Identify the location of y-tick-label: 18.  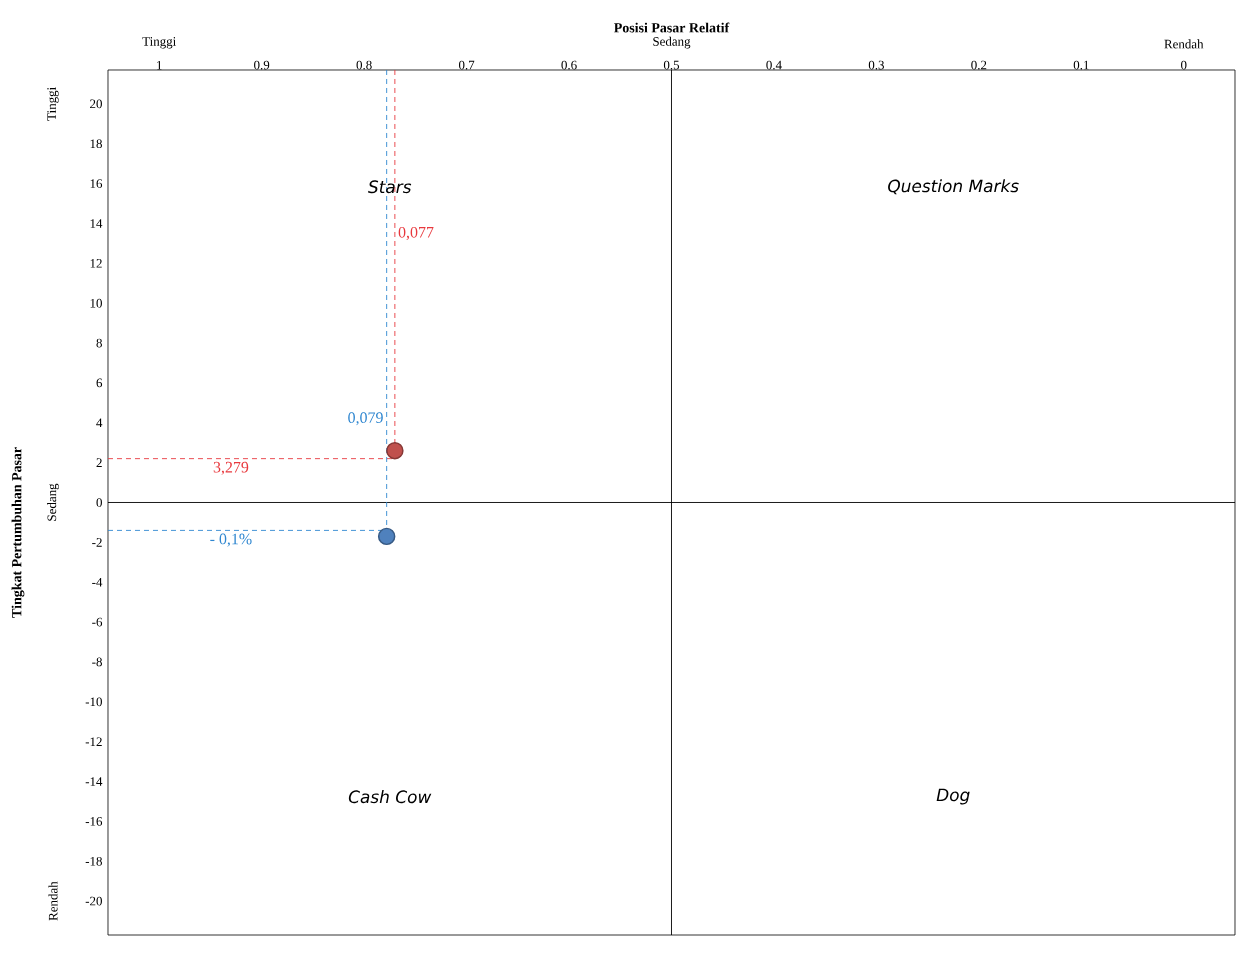
(96, 144).